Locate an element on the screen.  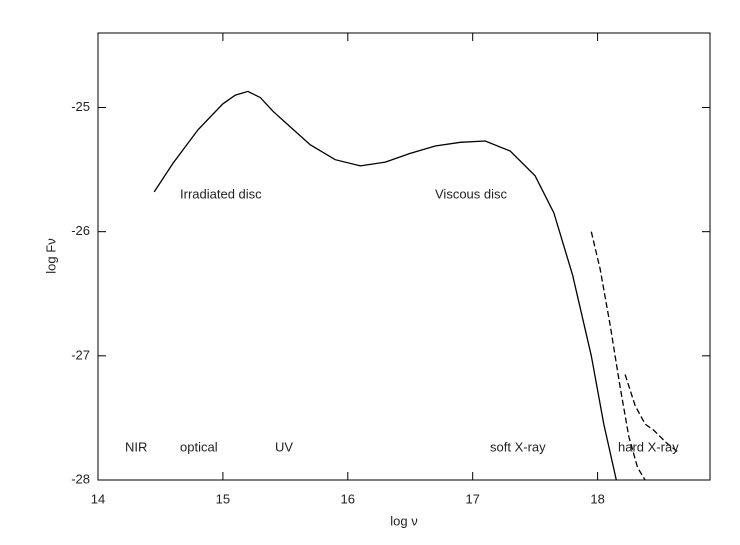
annotation: Irradiated disc is located at coordinates (221, 193).